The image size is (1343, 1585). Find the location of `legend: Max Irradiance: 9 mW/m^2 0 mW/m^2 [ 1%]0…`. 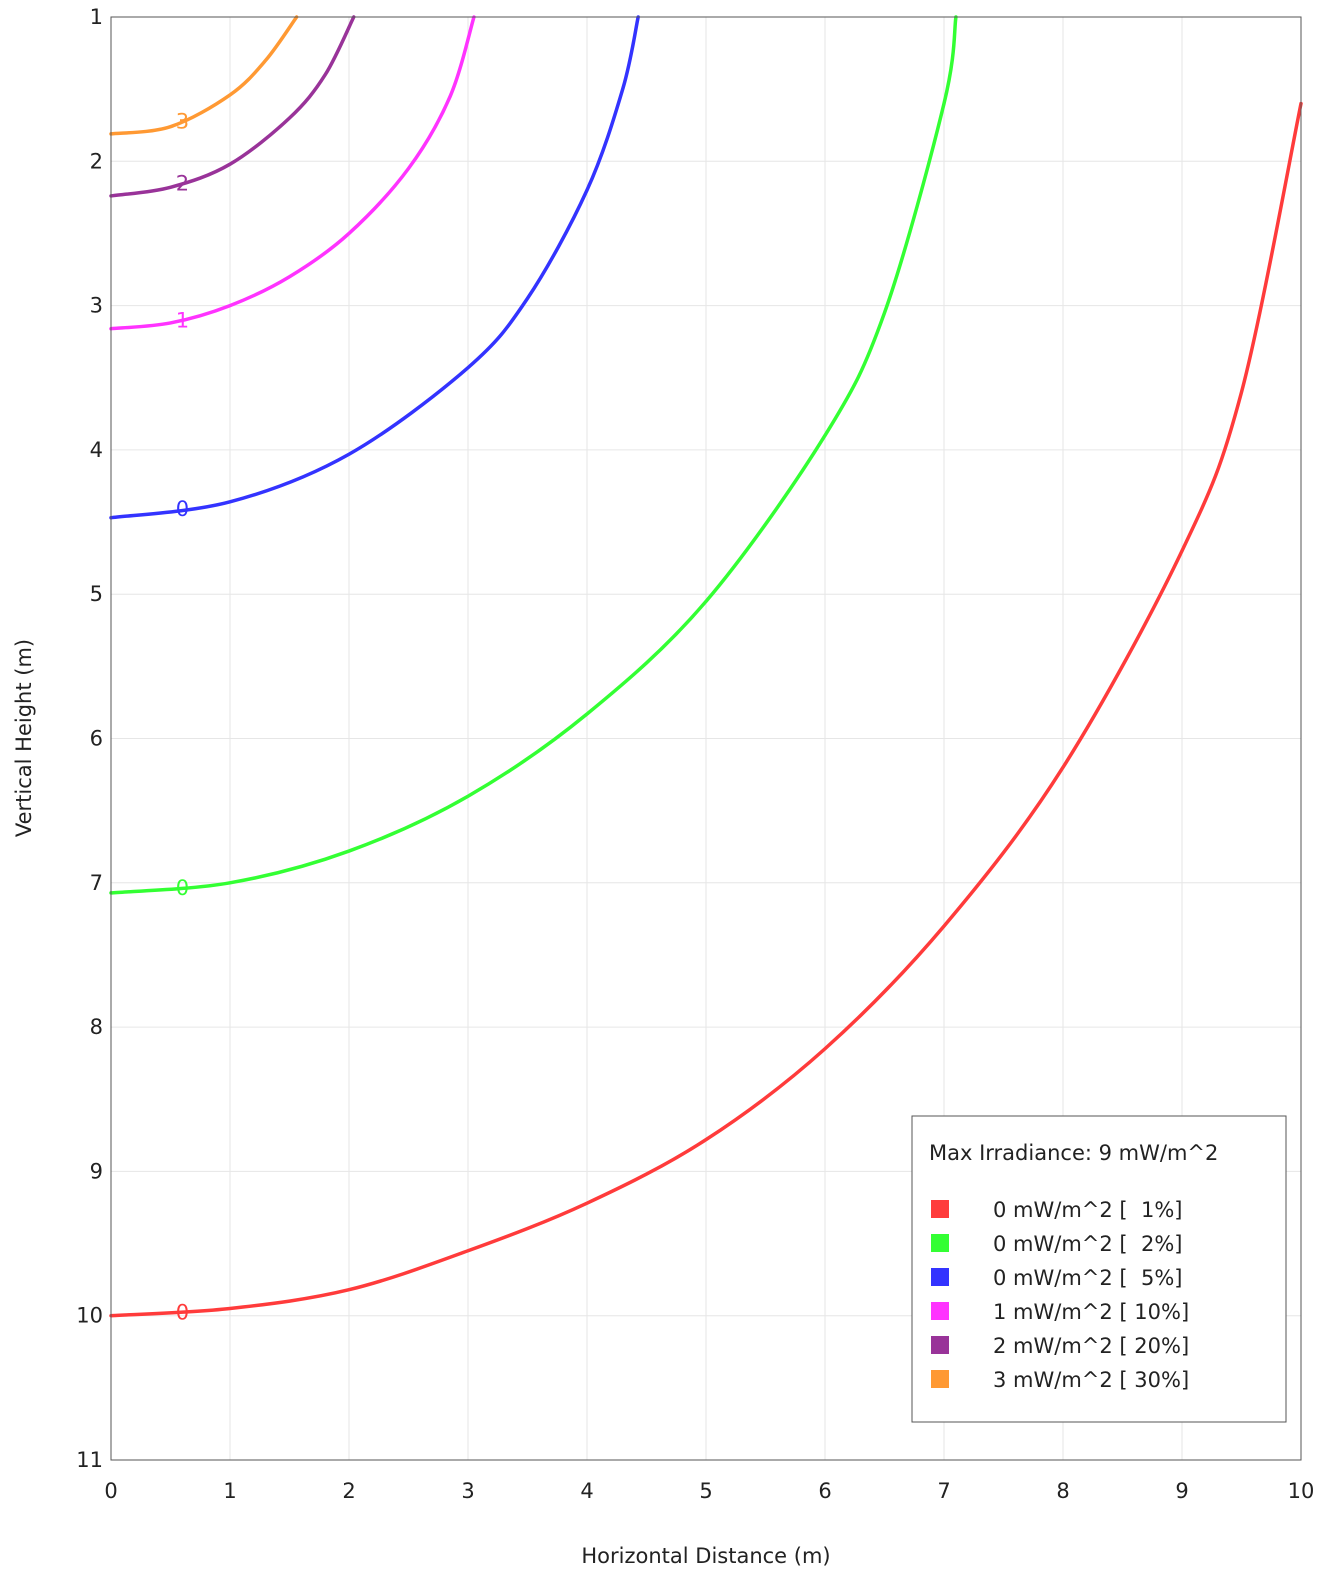

legend: Max Irradiance: 9 mW/m^2 0 mW/m^2 [ 1%]0… is located at coordinates (1099, 1269).